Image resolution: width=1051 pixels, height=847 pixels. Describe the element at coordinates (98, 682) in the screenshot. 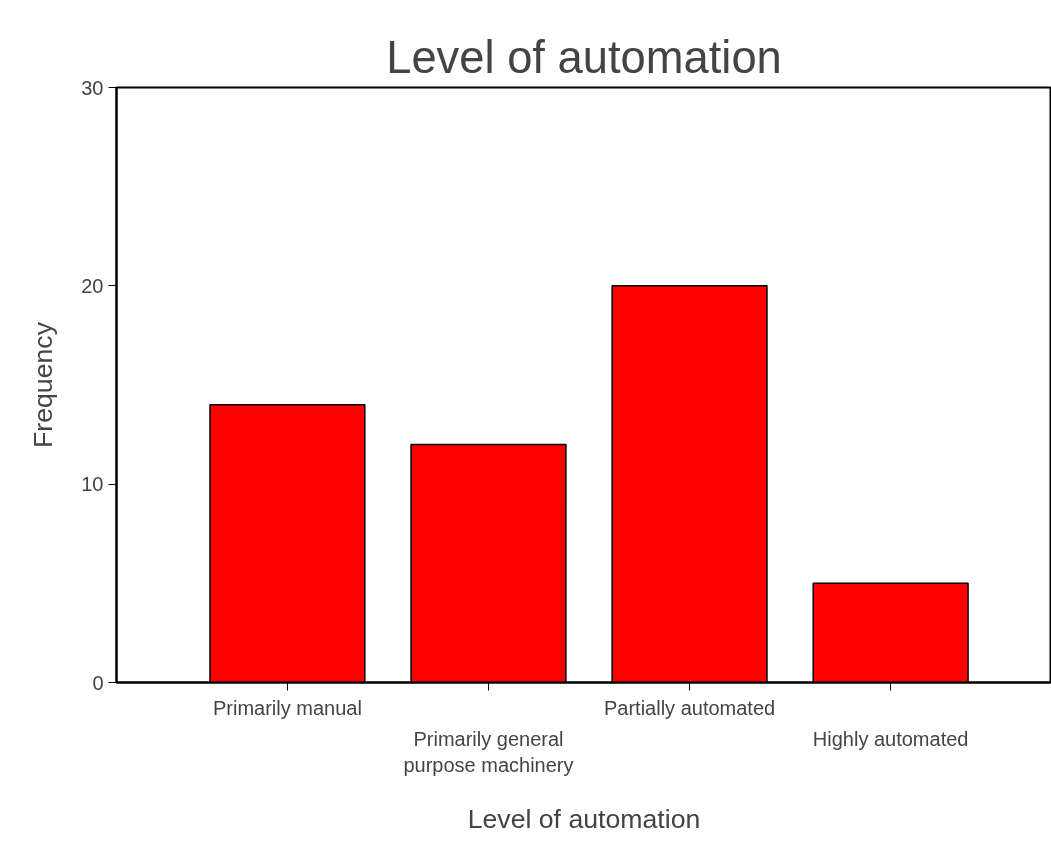

I see `y-tick-label: 0` at that location.